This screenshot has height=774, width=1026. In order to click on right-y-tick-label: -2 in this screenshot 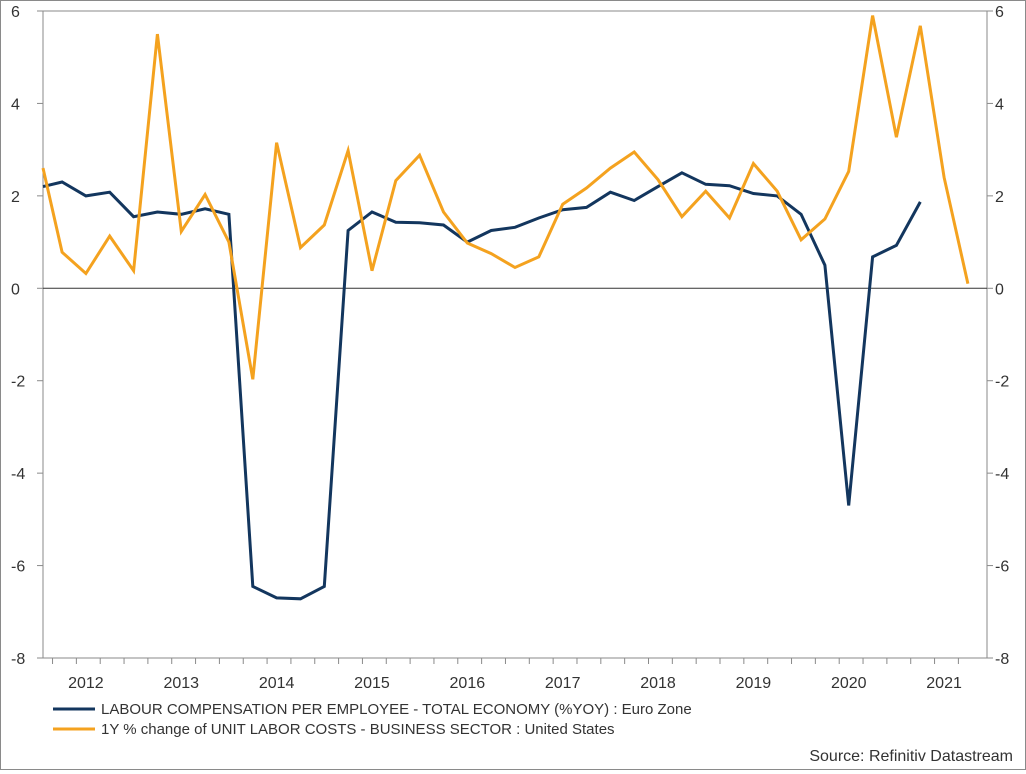, I will do `click(1002, 382)`.